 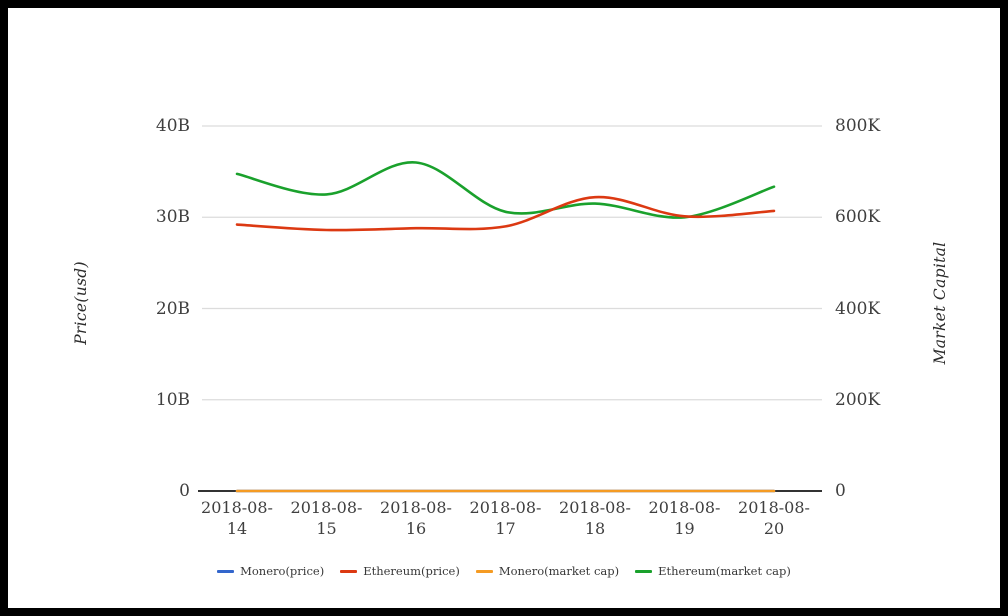 I want to click on legend-item-monero-price-: Monero(price), so click(x=270, y=571).